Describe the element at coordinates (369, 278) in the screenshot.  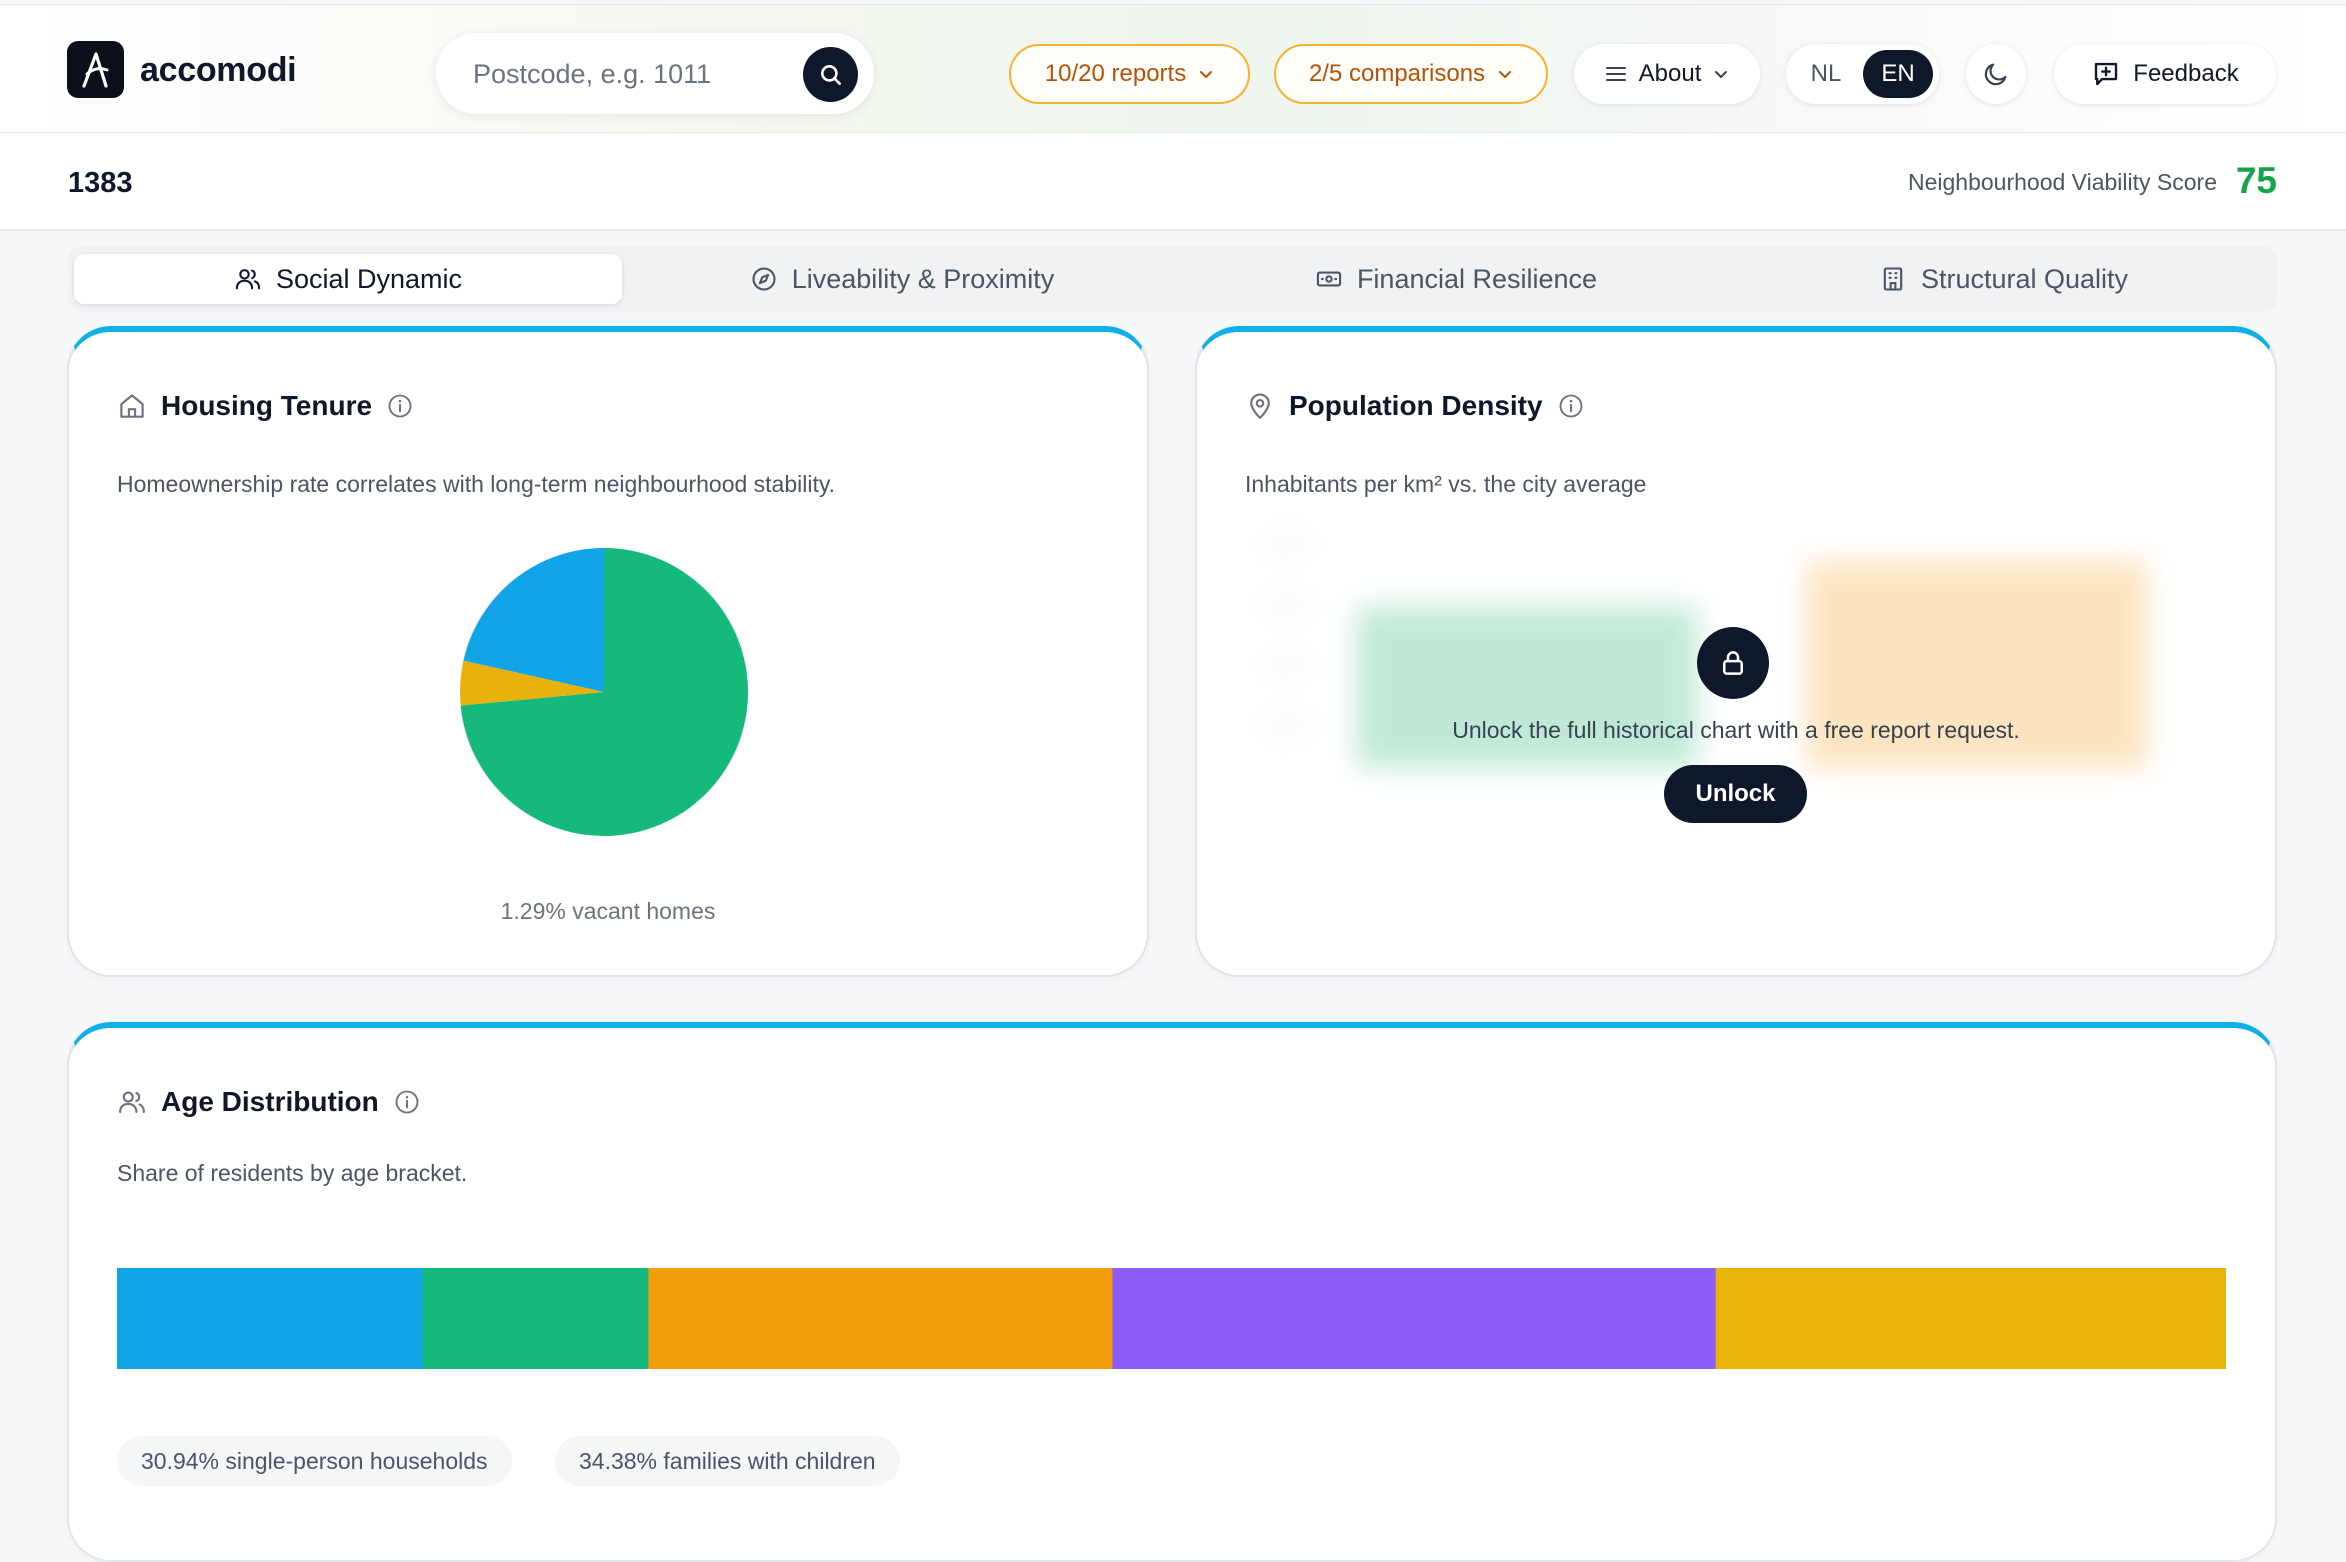
I see `tab-label: Social Dynamic` at that location.